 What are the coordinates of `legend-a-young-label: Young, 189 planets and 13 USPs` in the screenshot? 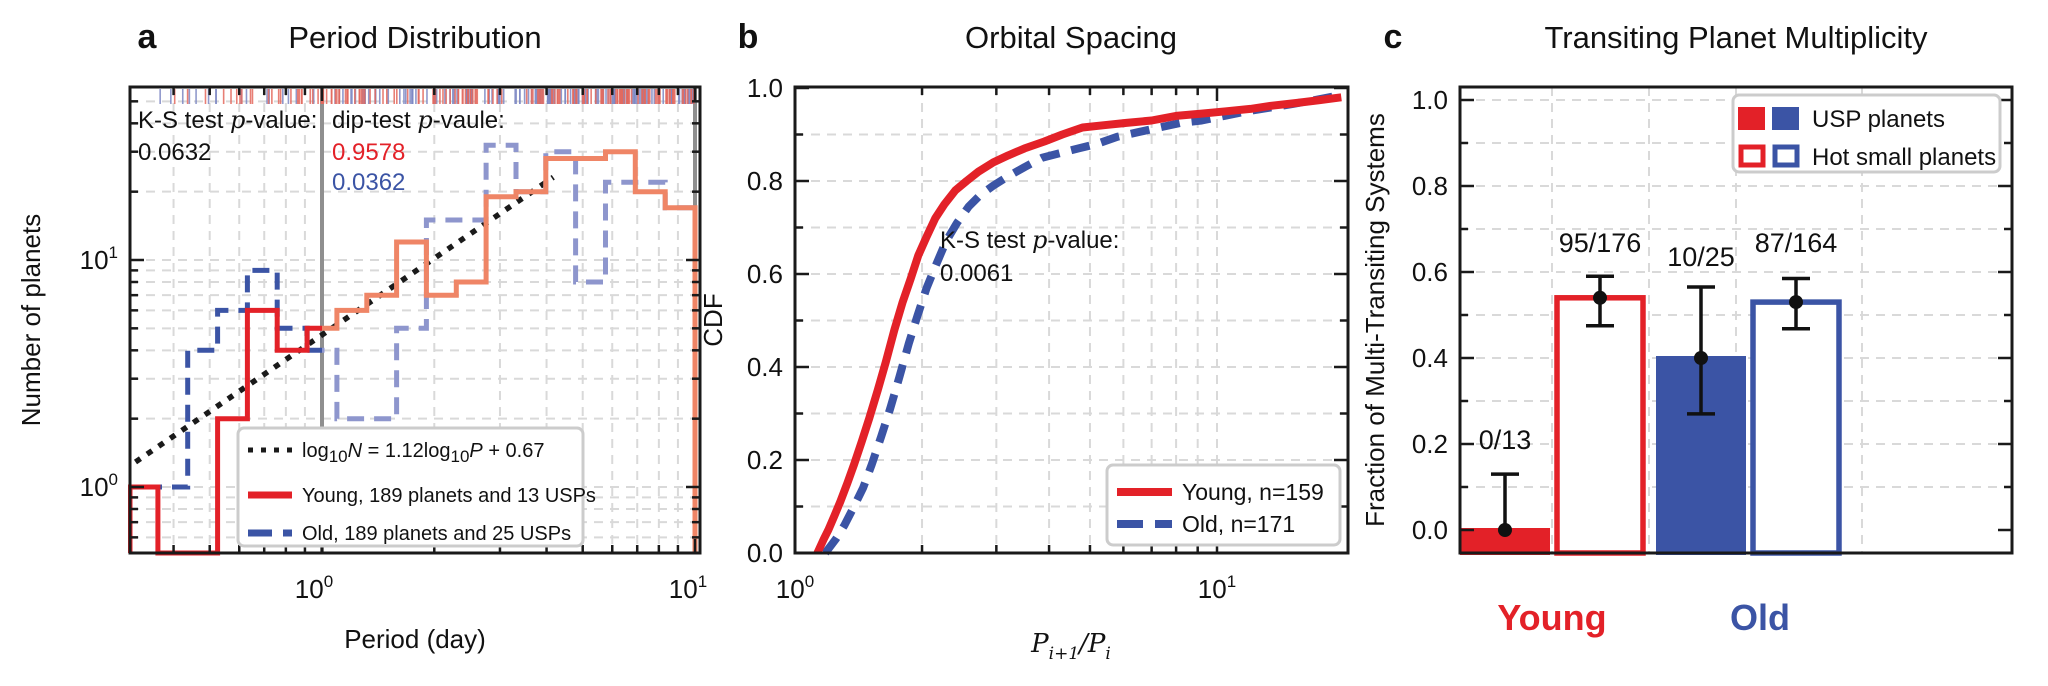 It's located at (449, 496).